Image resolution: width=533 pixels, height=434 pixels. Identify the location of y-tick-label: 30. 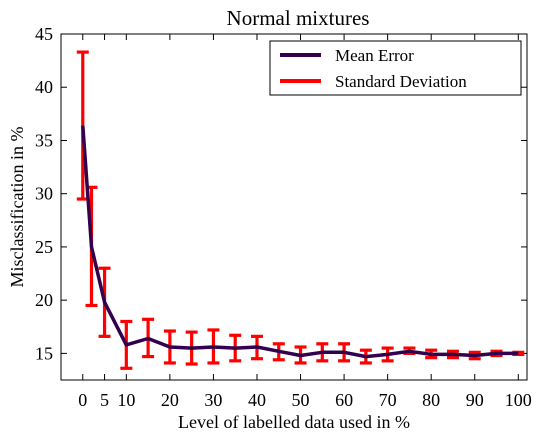
(44, 194).